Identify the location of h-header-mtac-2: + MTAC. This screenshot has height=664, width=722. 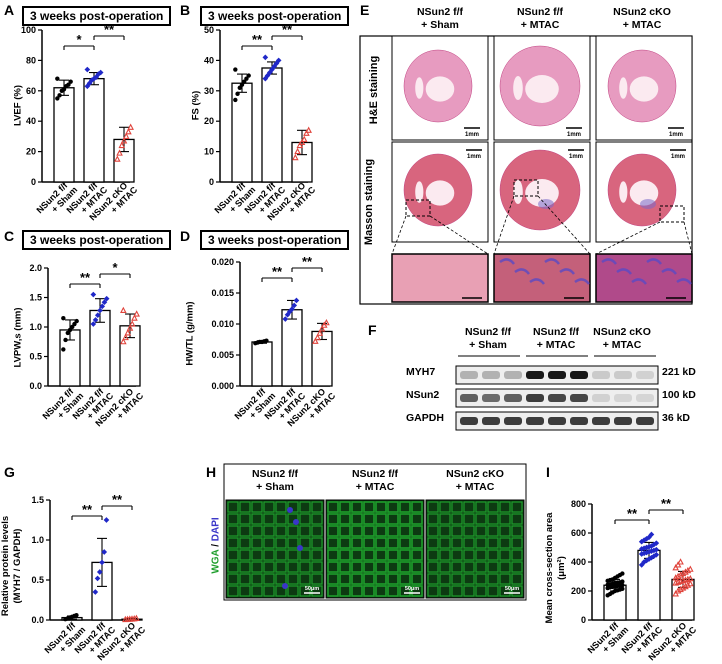
(375, 487).